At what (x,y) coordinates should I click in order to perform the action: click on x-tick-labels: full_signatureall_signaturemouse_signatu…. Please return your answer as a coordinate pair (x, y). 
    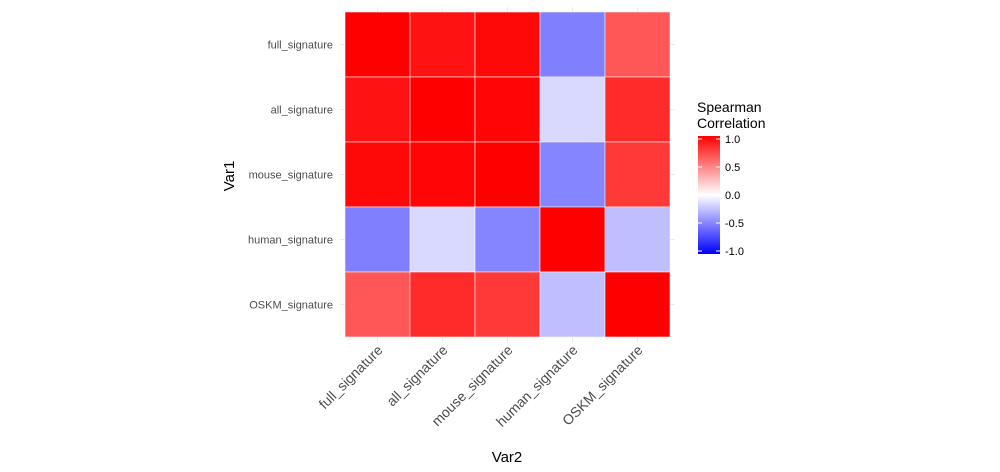
    Looking at the image, I should click on (480, 386).